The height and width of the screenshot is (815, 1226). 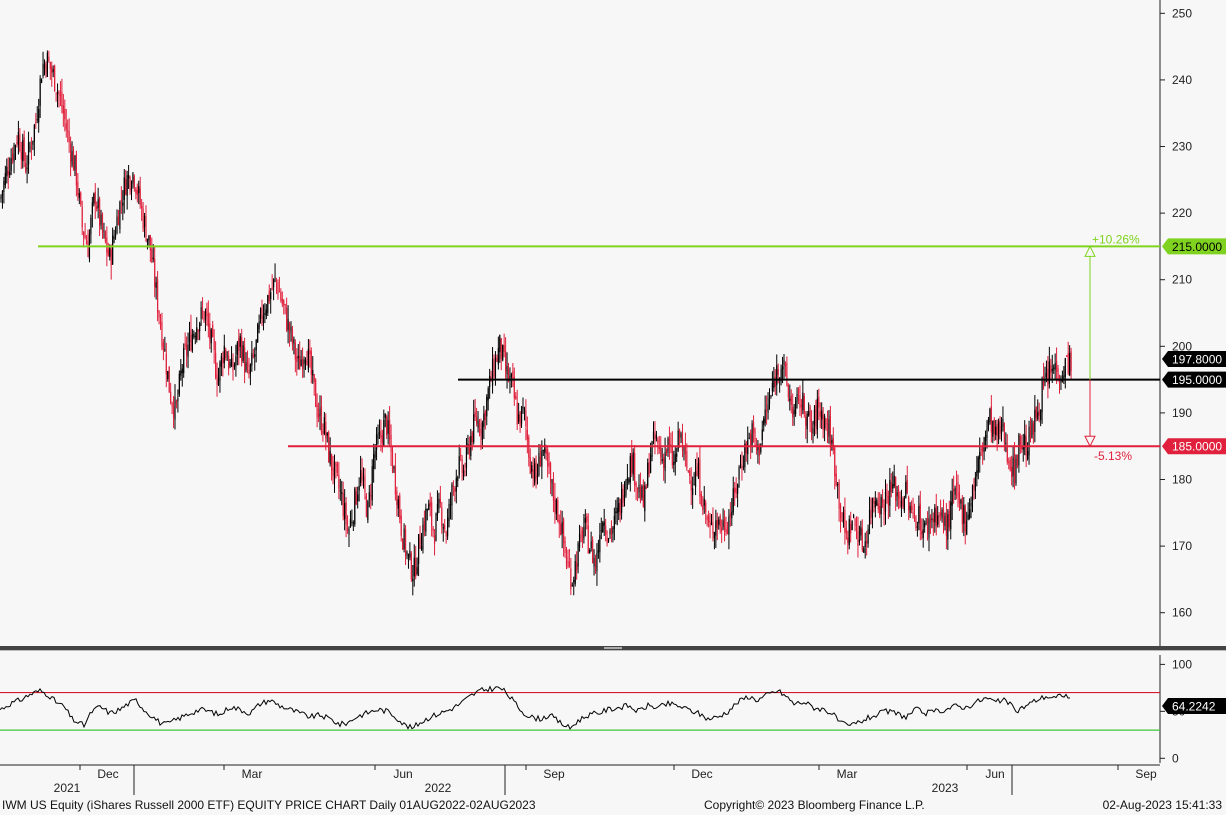 What do you see at coordinates (580, 709) in the screenshot?
I see `rsi-plot-area` at bounding box center [580, 709].